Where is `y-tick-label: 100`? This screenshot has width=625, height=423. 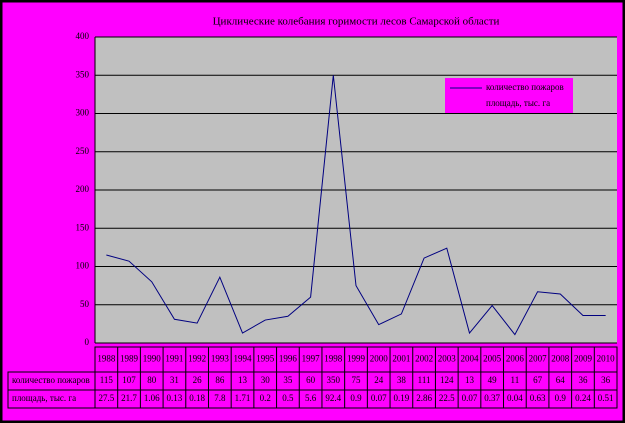
y-tick-label: 100 is located at coordinates (83, 266).